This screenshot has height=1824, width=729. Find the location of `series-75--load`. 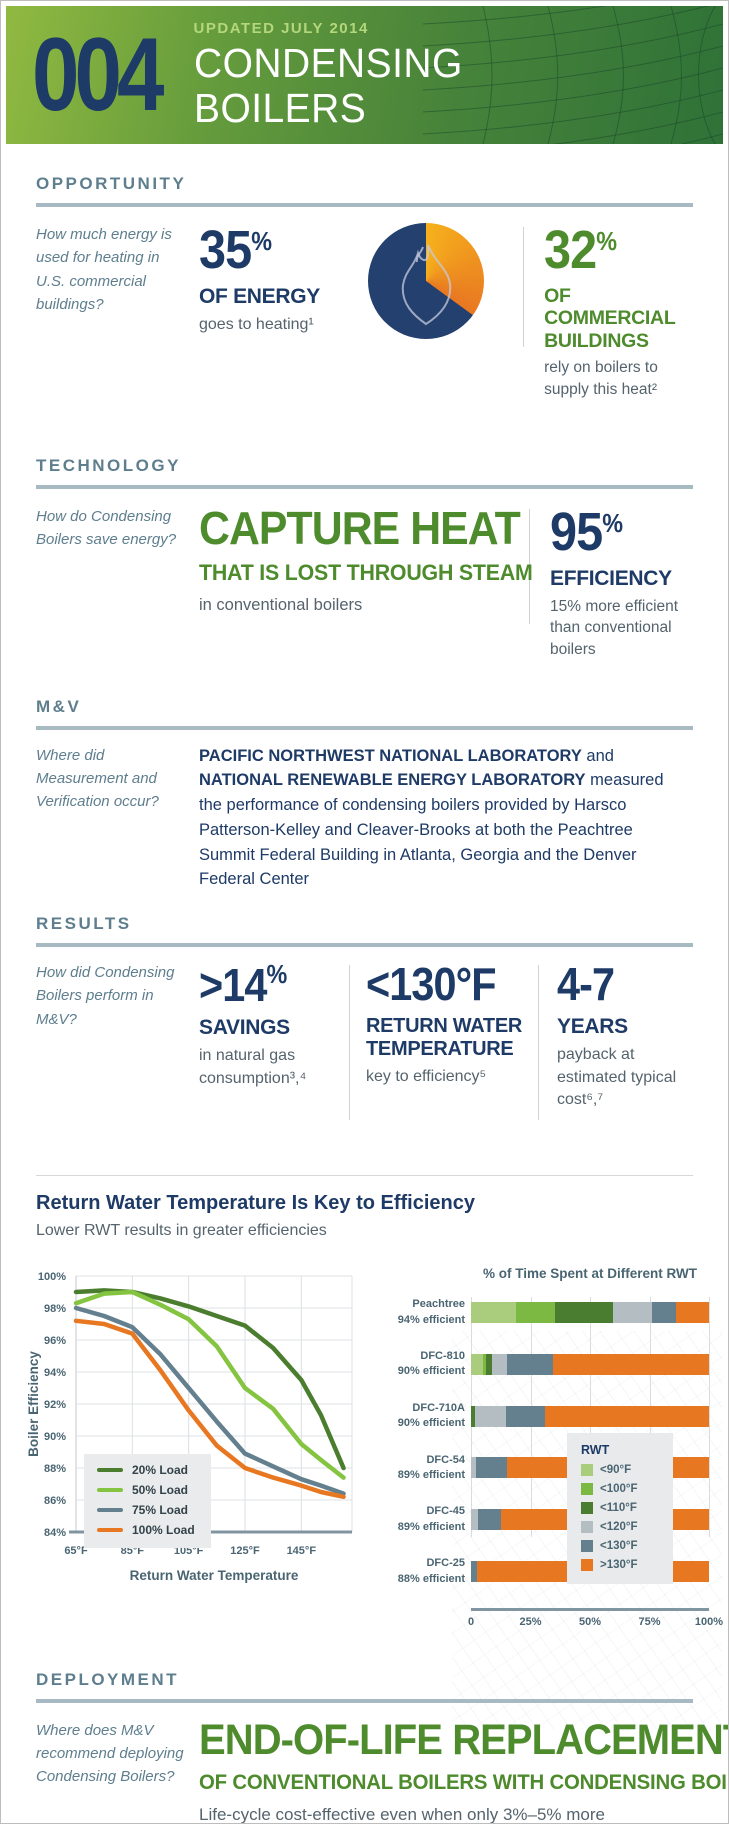

series-75--load is located at coordinates (209, 1401).